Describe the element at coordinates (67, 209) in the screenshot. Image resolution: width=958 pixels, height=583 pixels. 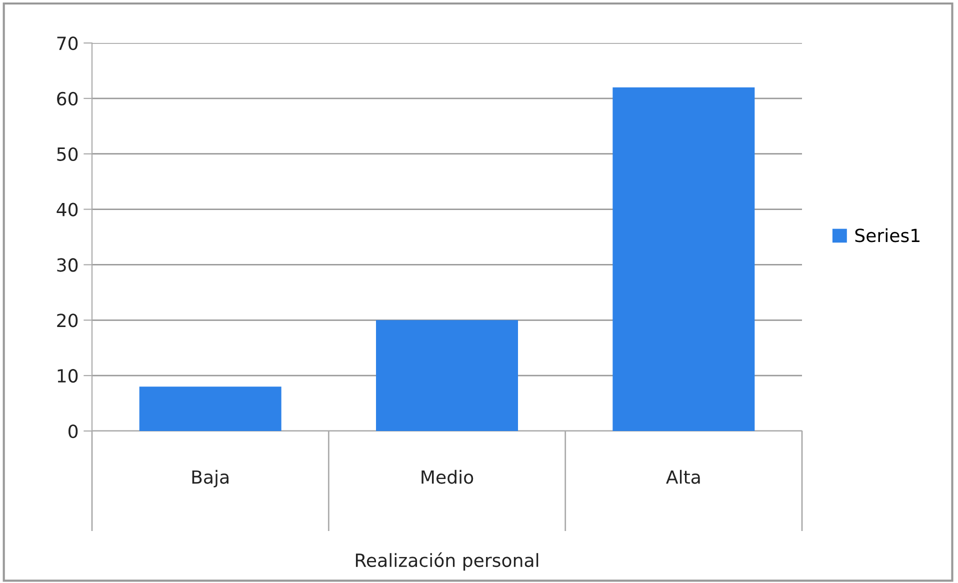
I see `y-tick-label: 40` at that location.